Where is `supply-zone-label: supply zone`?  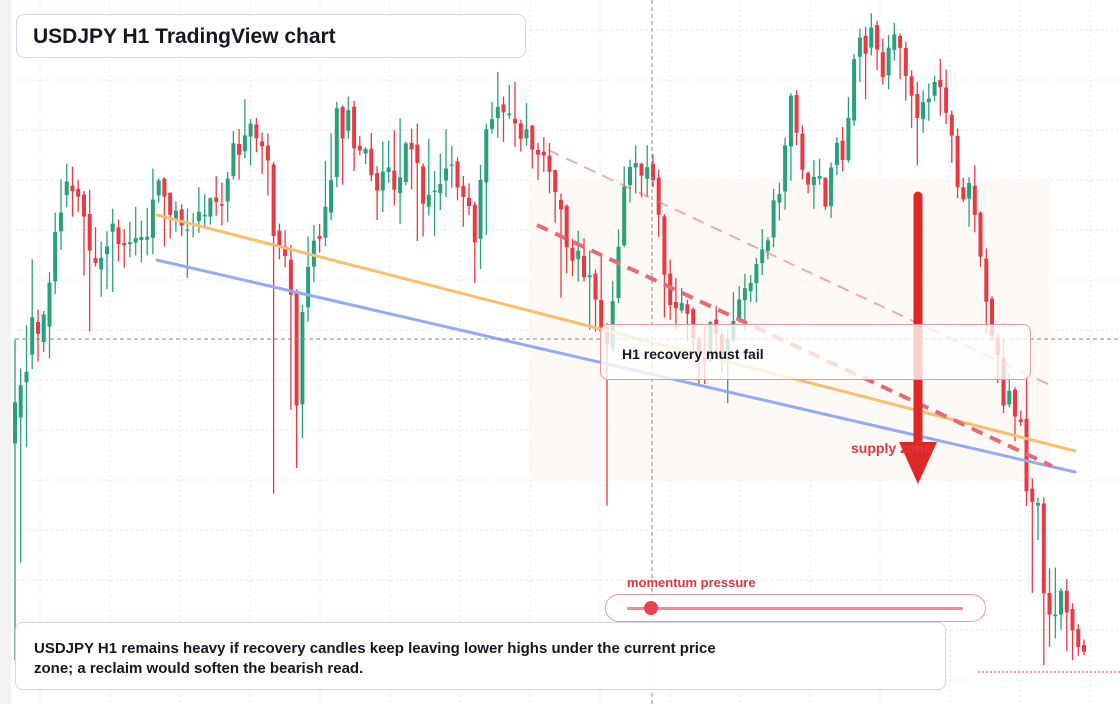
supply-zone-label: supply zone is located at coordinates (891, 448).